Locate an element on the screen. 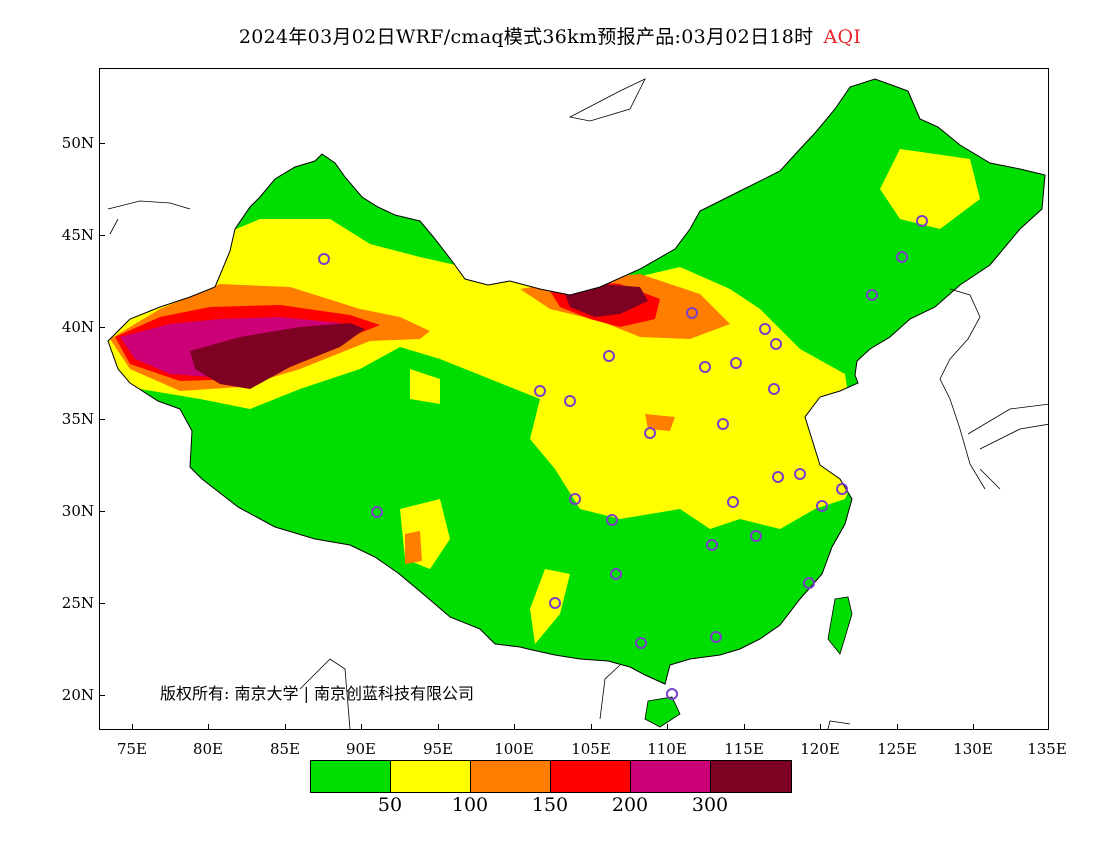  lat-label-45n: 45N is located at coordinates (77, 235).